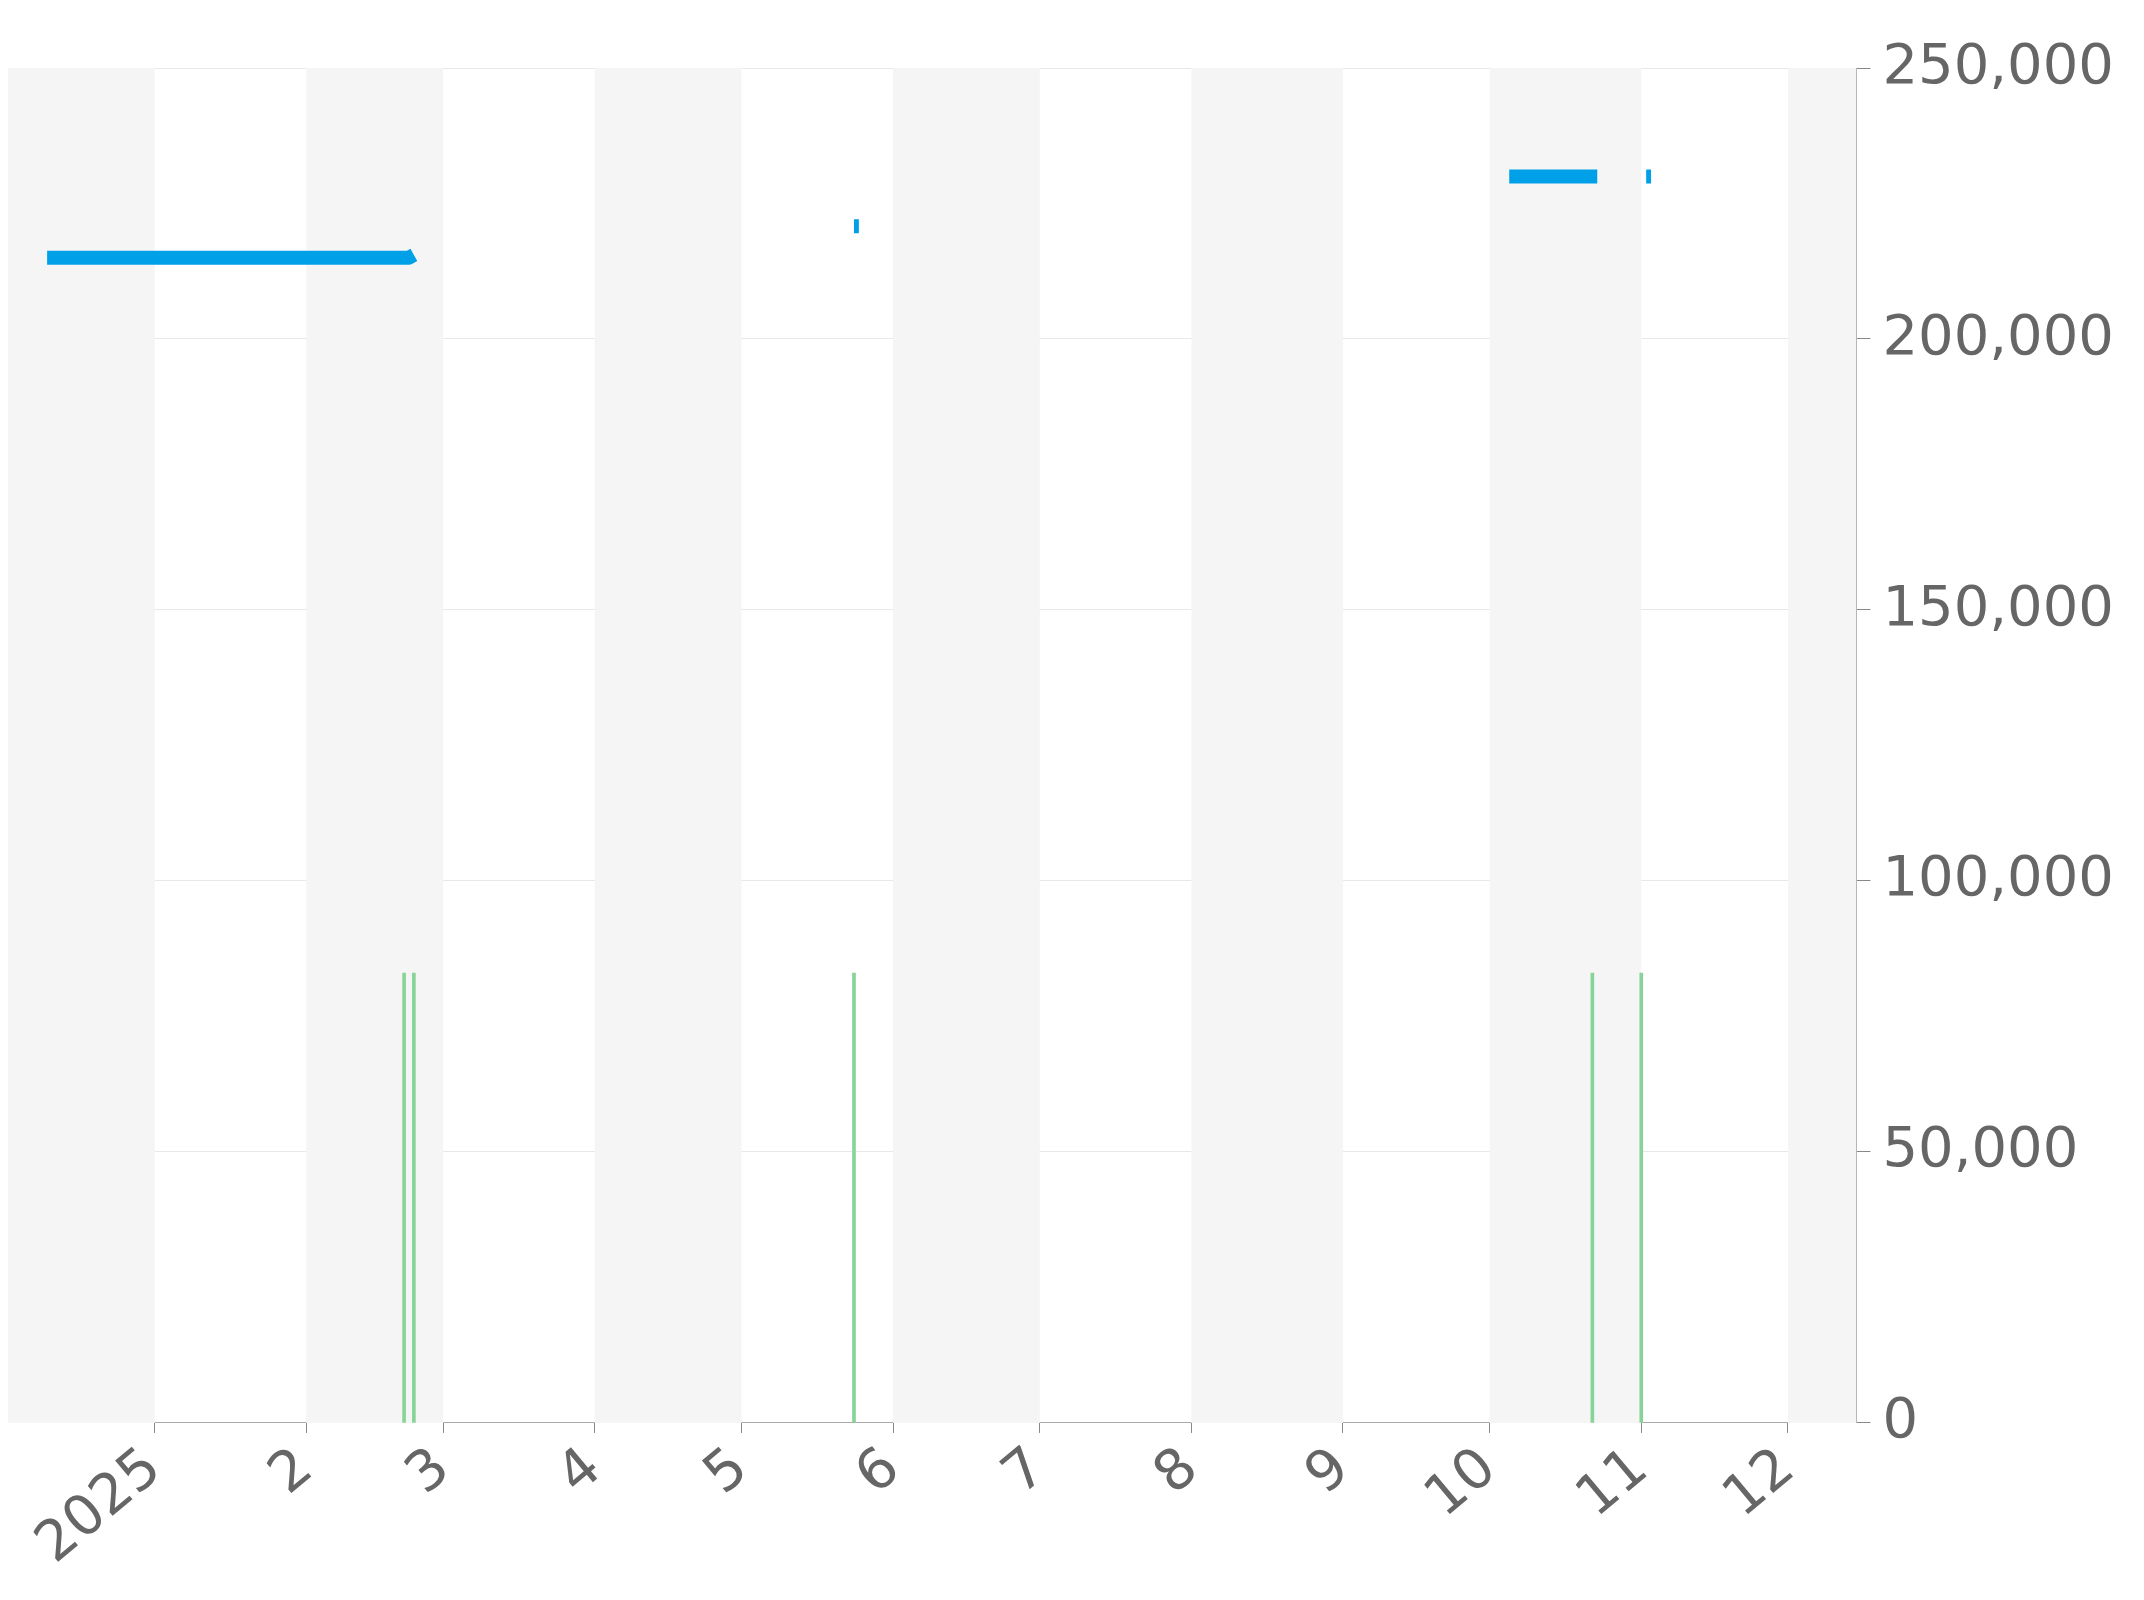 The height and width of the screenshot is (1600, 2144). Describe the element at coordinates (1757, 1480) in the screenshot. I see `x-tick-label: 12` at that location.